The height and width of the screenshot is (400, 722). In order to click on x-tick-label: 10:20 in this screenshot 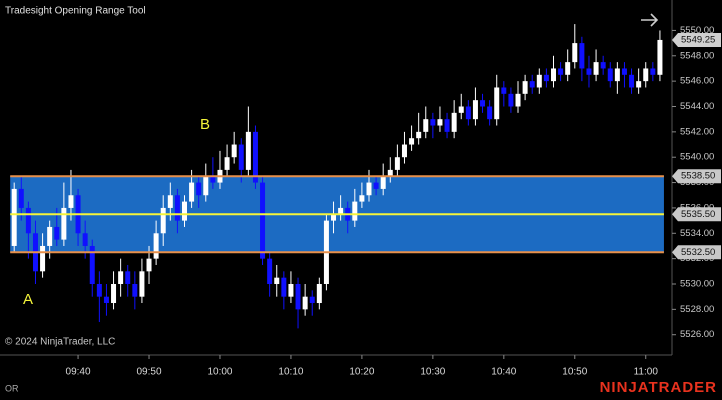, I will do `click(361, 372)`.